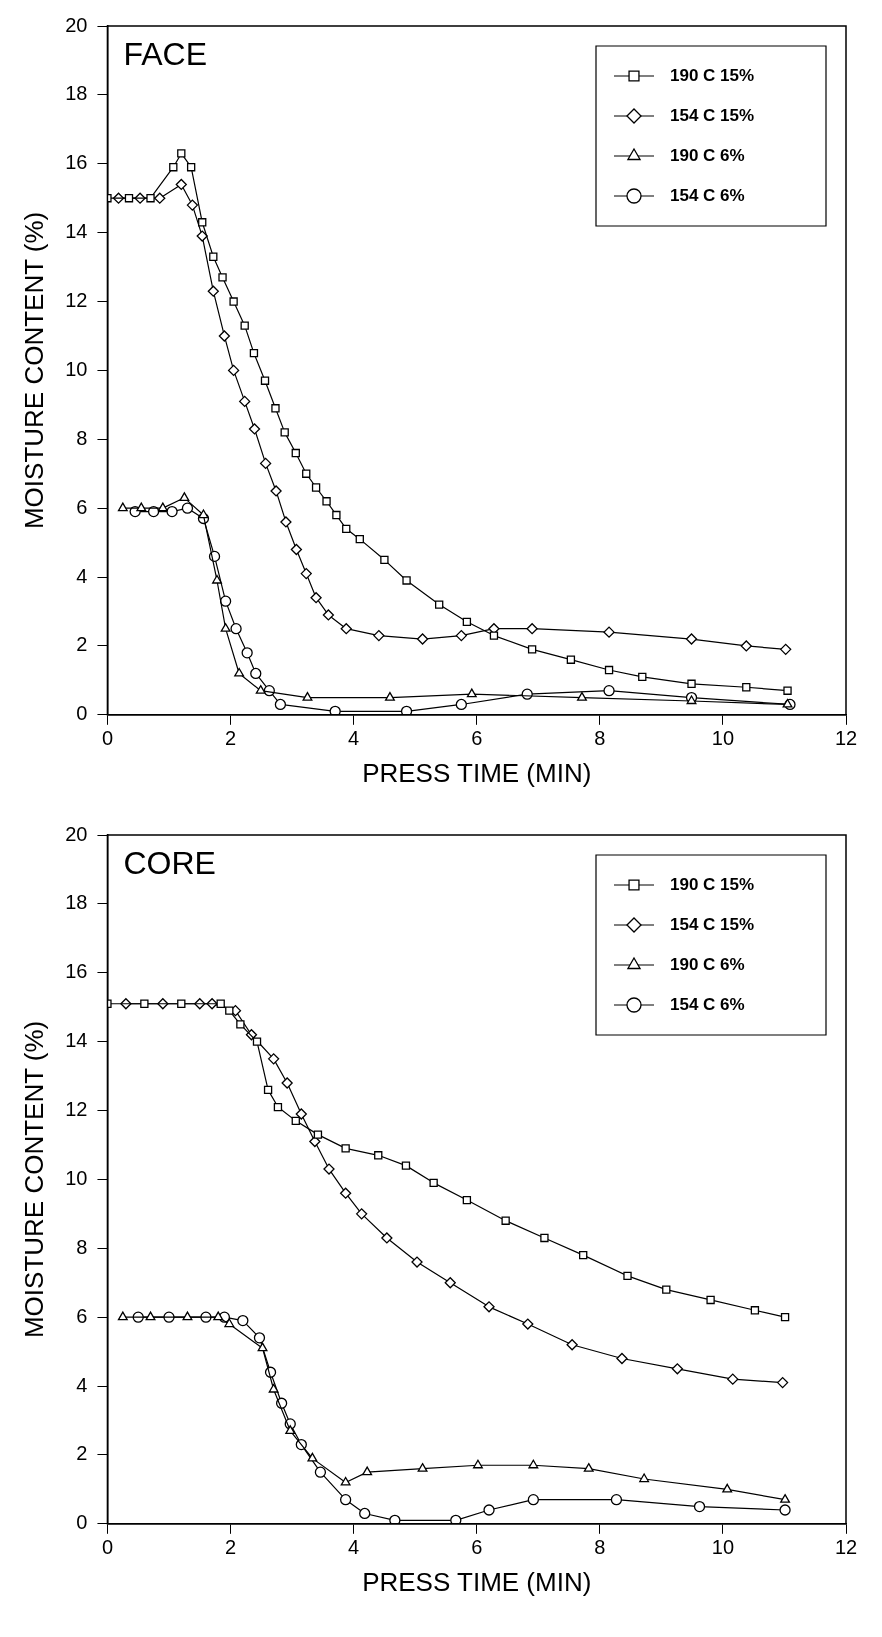 This screenshot has width=882, height=1637. What do you see at coordinates (165, 53) in the screenshot?
I see `chart-title: FACE` at bounding box center [165, 53].